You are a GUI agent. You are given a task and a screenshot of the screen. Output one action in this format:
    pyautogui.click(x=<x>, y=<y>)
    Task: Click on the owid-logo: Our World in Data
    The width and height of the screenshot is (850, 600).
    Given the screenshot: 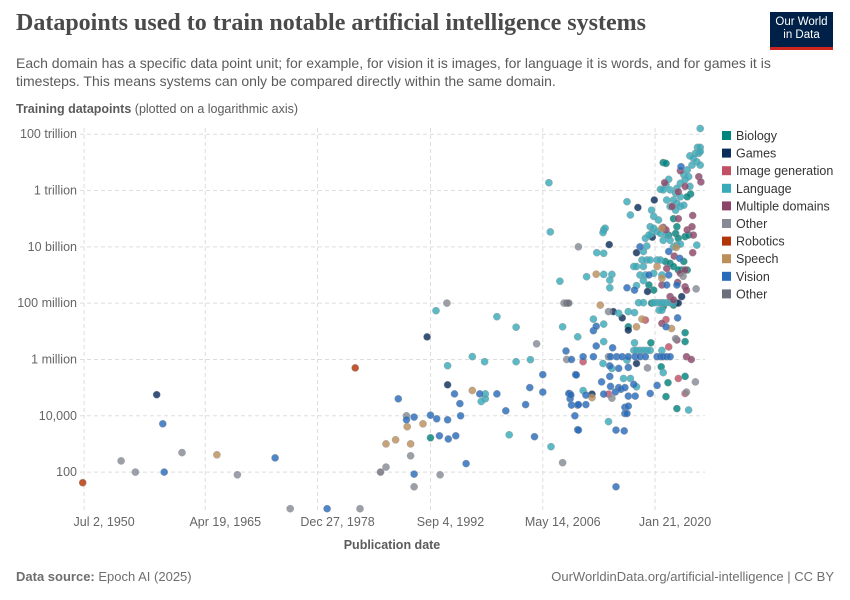 What is the action you would take?
    pyautogui.click(x=801, y=31)
    